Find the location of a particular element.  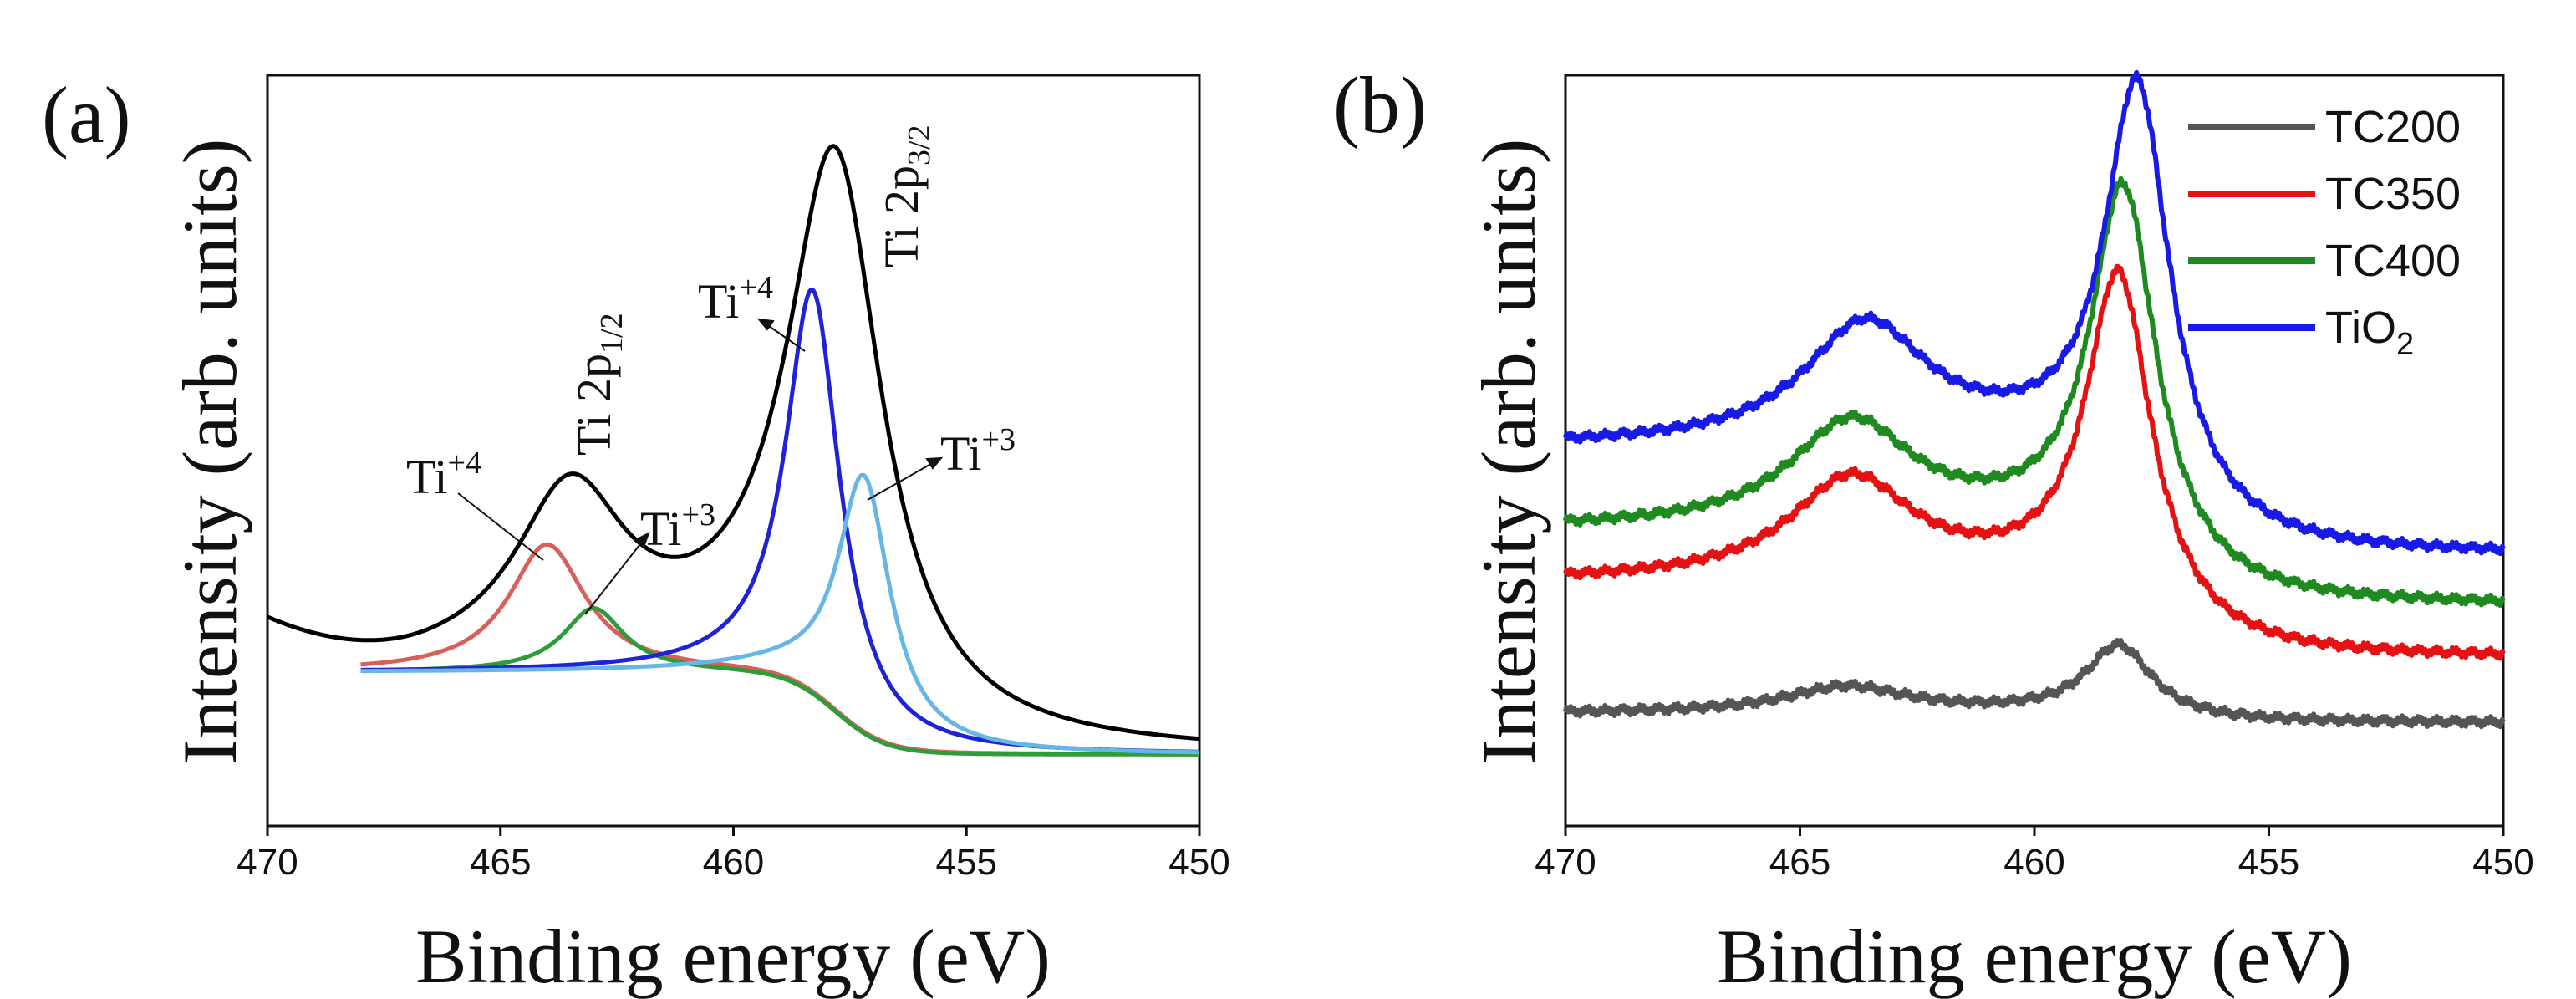

panel-a-xtick-label-1: 465 is located at coordinates (500, 862).